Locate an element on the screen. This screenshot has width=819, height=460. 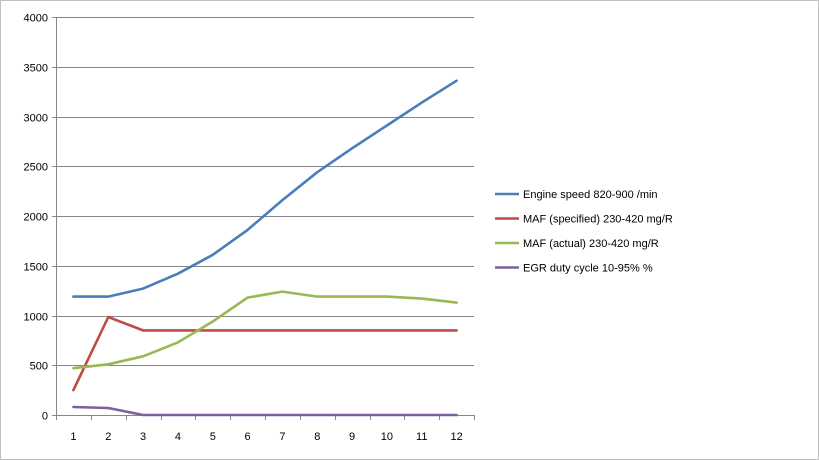
x-tick-label: 3 is located at coordinates (143, 437).